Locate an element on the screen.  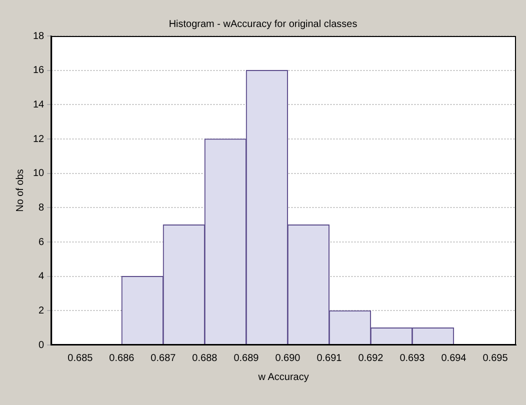
y-tick-label: 4 is located at coordinates (41, 276).